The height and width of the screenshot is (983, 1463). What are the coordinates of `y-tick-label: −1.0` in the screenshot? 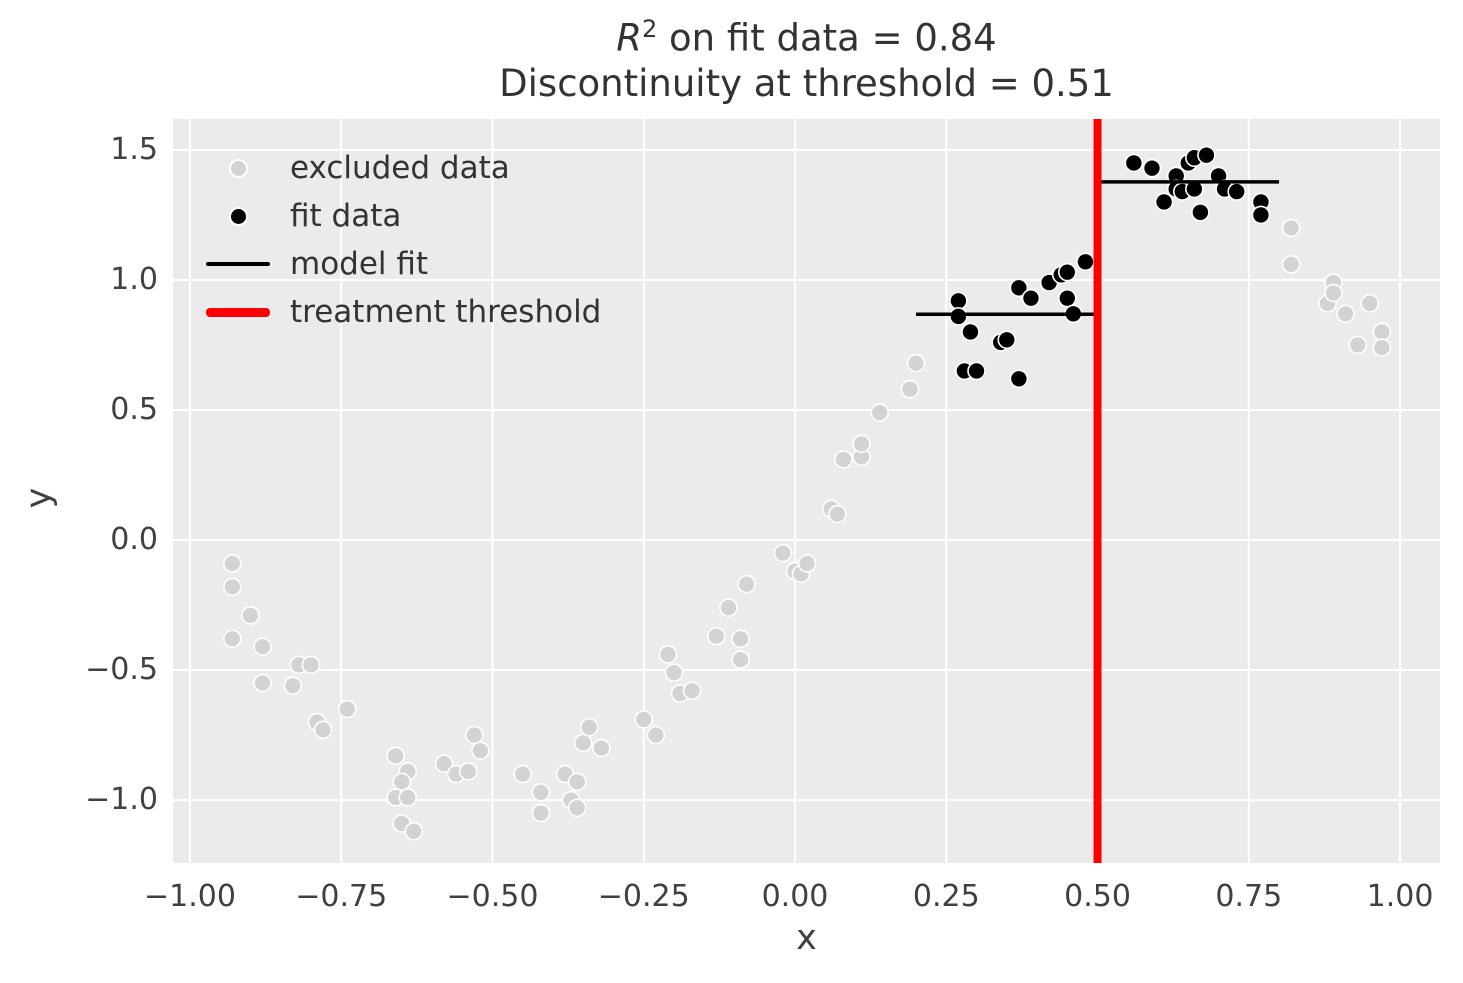 It's located at (121, 800).